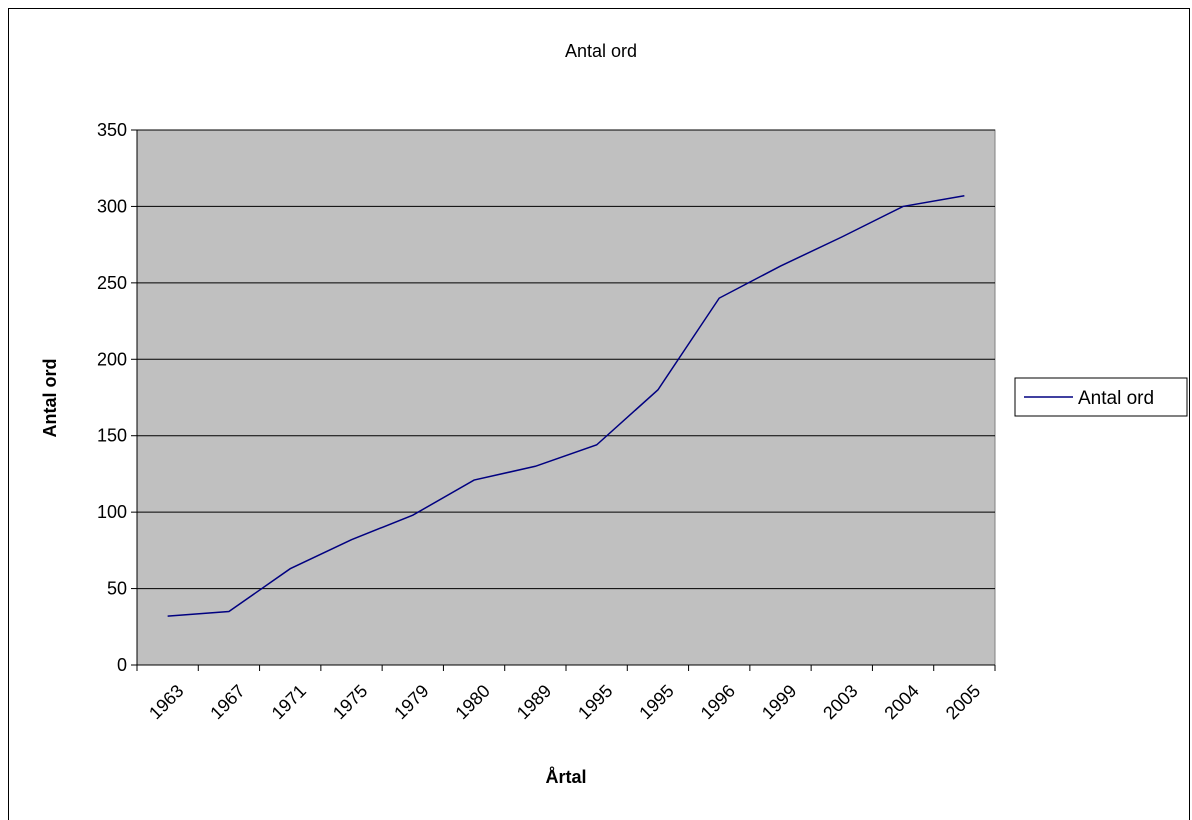 The height and width of the screenshot is (820, 1192). What do you see at coordinates (1116, 398) in the screenshot?
I see `legend-label: Antal ord` at bounding box center [1116, 398].